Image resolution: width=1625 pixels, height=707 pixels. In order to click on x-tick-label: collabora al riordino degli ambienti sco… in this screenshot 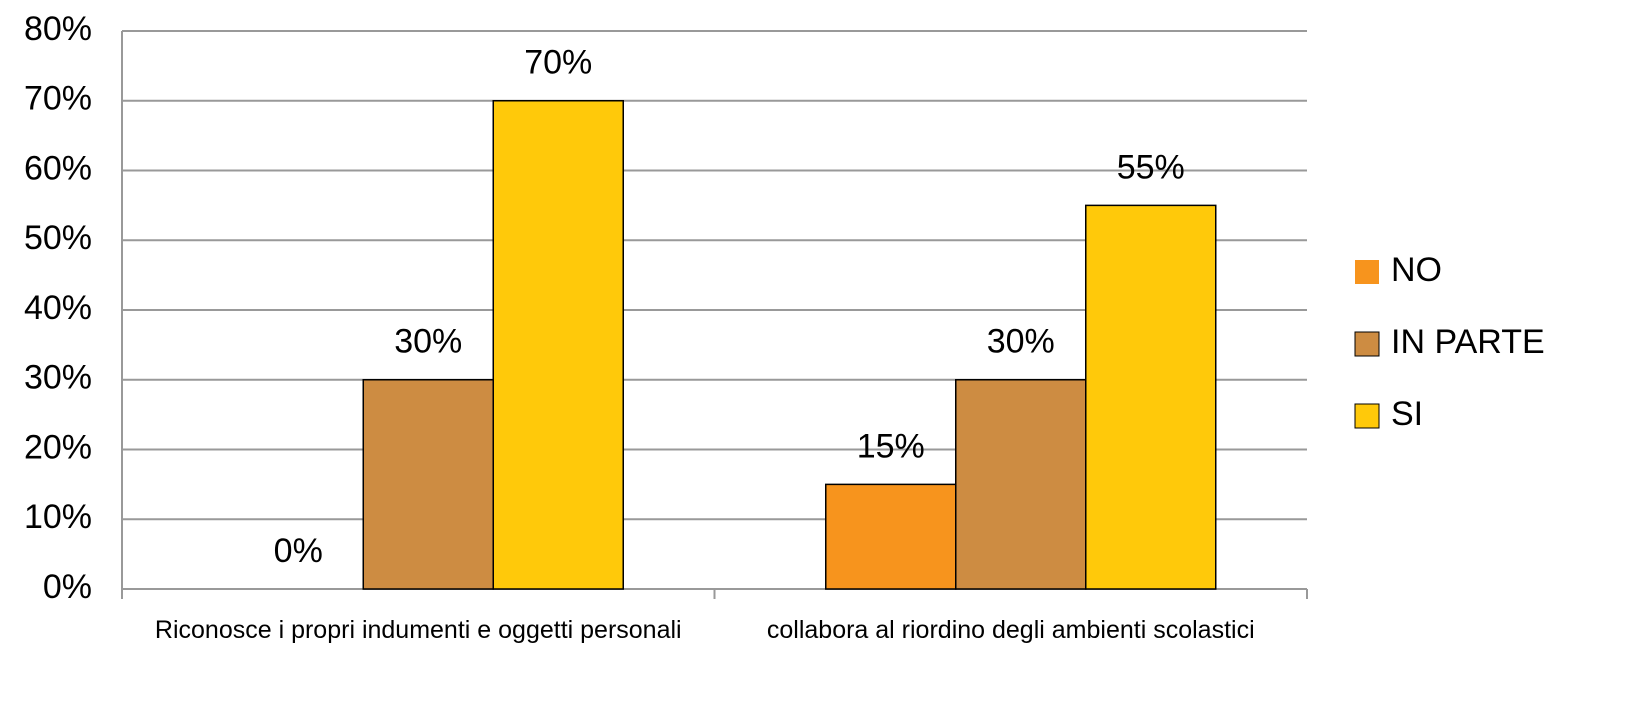, I will do `click(1010, 630)`.